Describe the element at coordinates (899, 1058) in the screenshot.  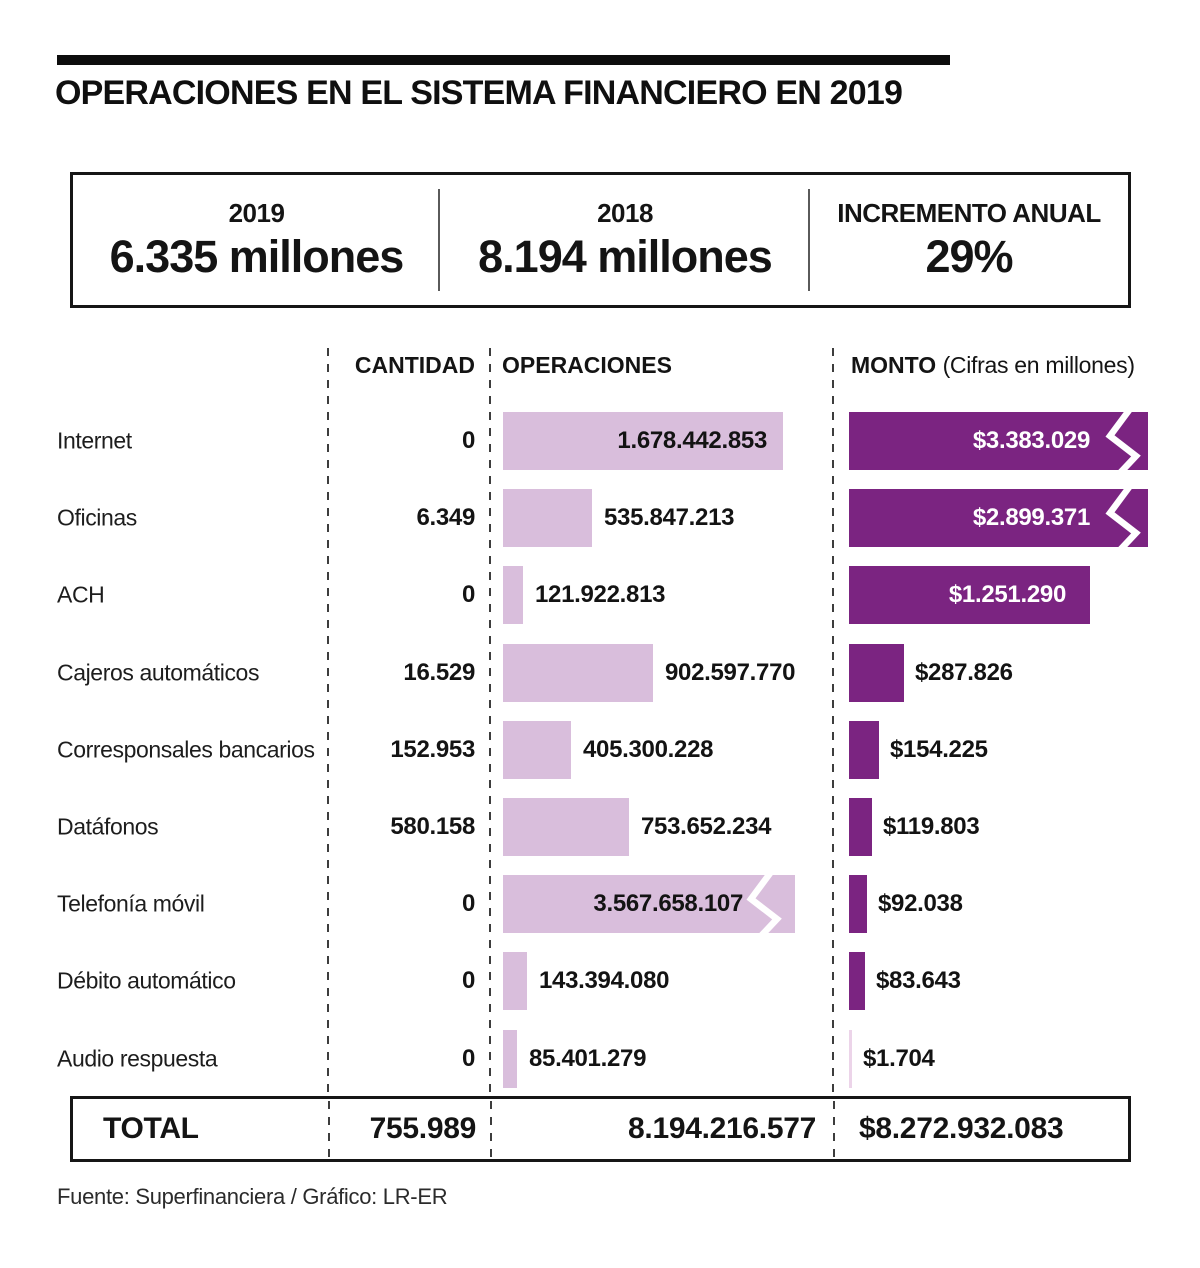
I see `amount-value: $1.704` at that location.